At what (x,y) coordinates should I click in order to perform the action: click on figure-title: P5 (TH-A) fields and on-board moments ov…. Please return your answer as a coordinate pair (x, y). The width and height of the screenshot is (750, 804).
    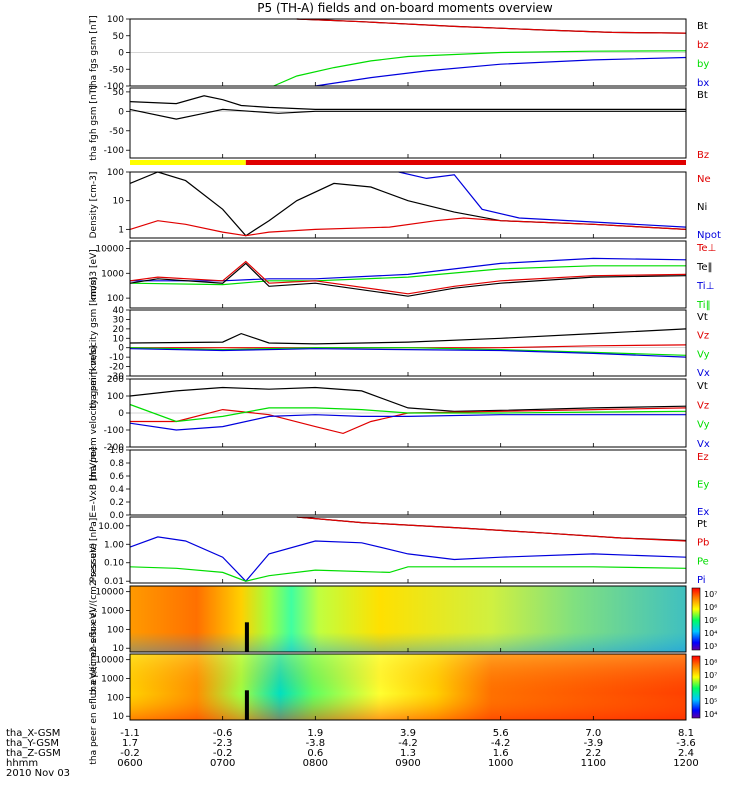
    Looking at the image, I should click on (405, 8).